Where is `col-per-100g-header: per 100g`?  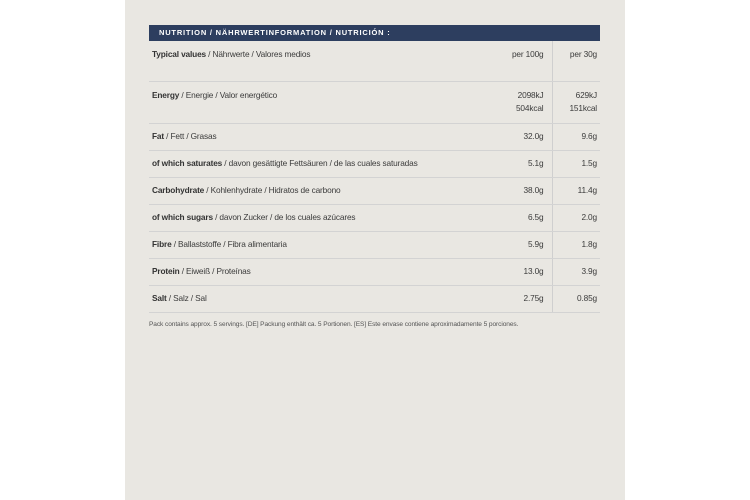
col-per-100g-header: per 100g is located at coordinates (517, 61).